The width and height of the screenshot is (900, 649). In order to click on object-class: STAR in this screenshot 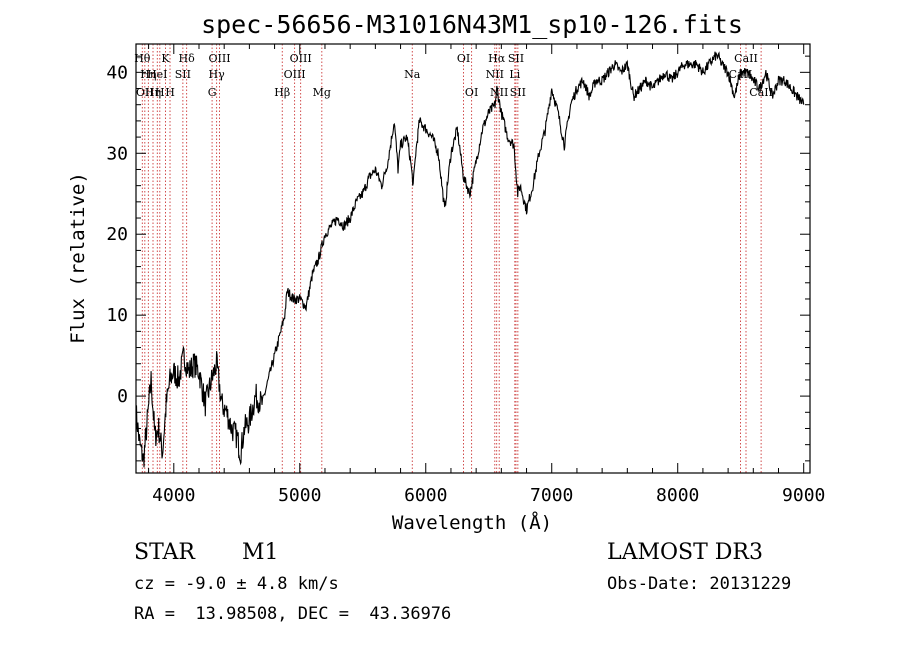, I will do `click(164, 552)`.